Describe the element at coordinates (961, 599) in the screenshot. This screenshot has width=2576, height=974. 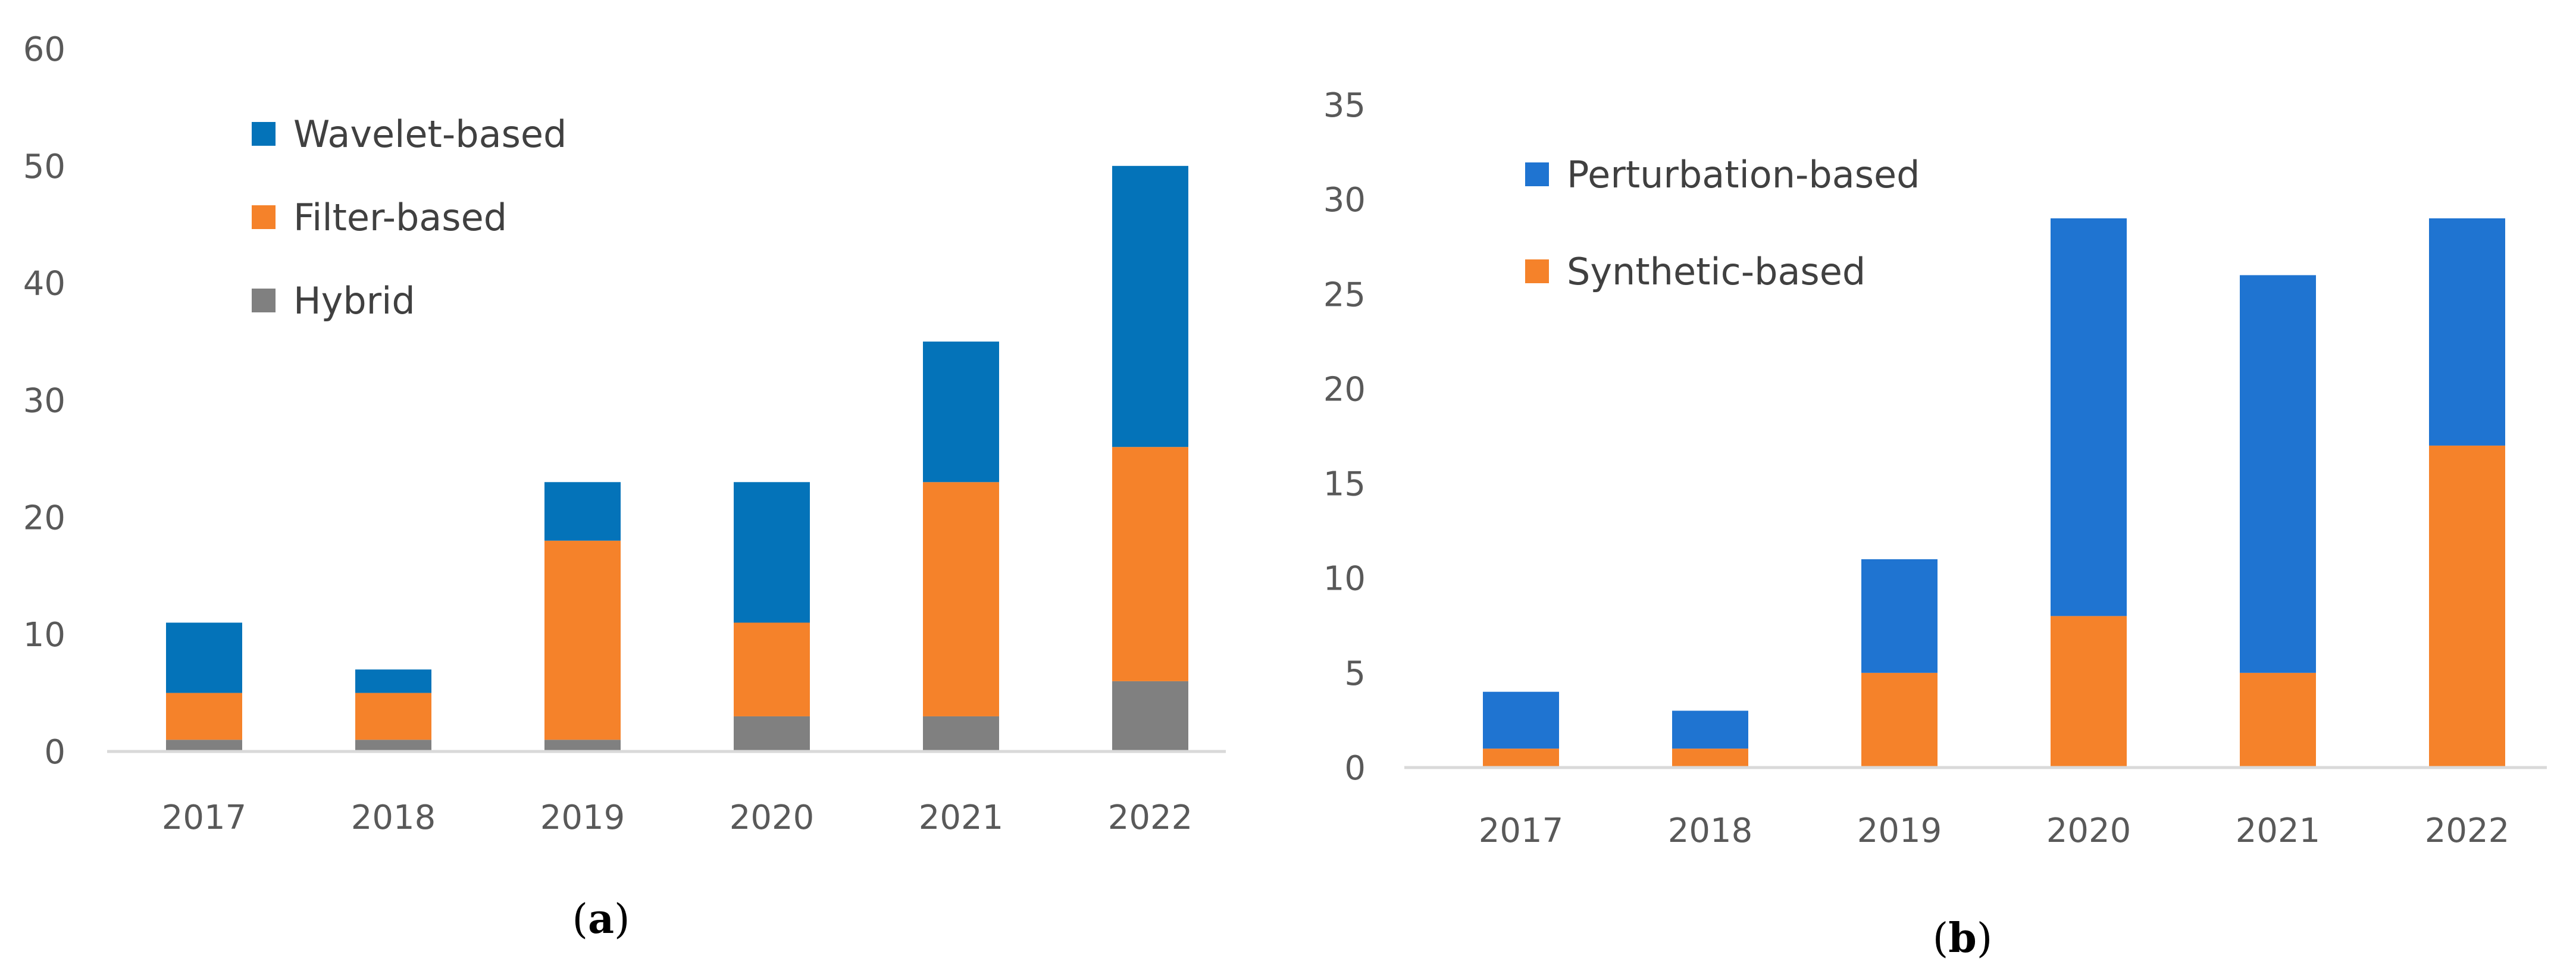
I see `chart-a-bar-filter-based-2021` at that location.